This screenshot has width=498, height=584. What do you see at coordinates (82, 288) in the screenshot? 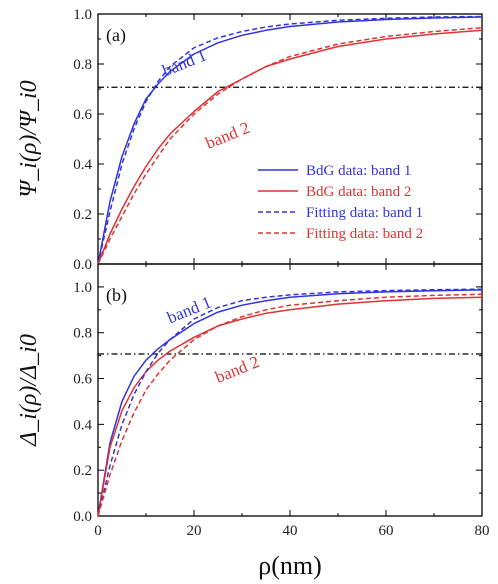
I see `y-tick-label-b: 1.0` at bounding box center [82, 288].